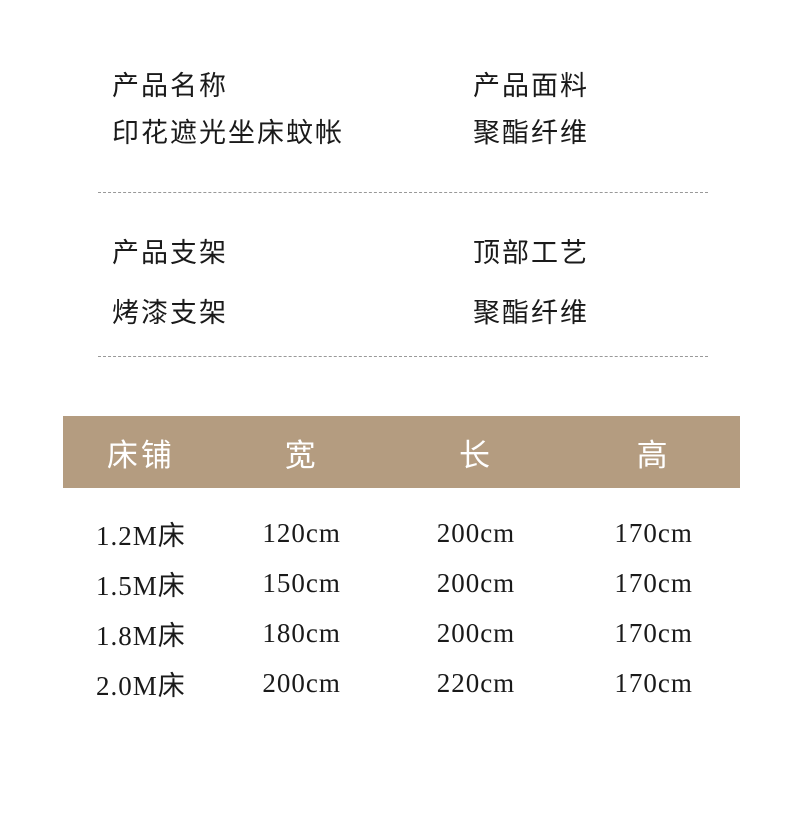 The image size is (790, 816). Describe the element at coordinates (301, 632) in the screenshot. I see `table-cell-width: 180cm` at that location.